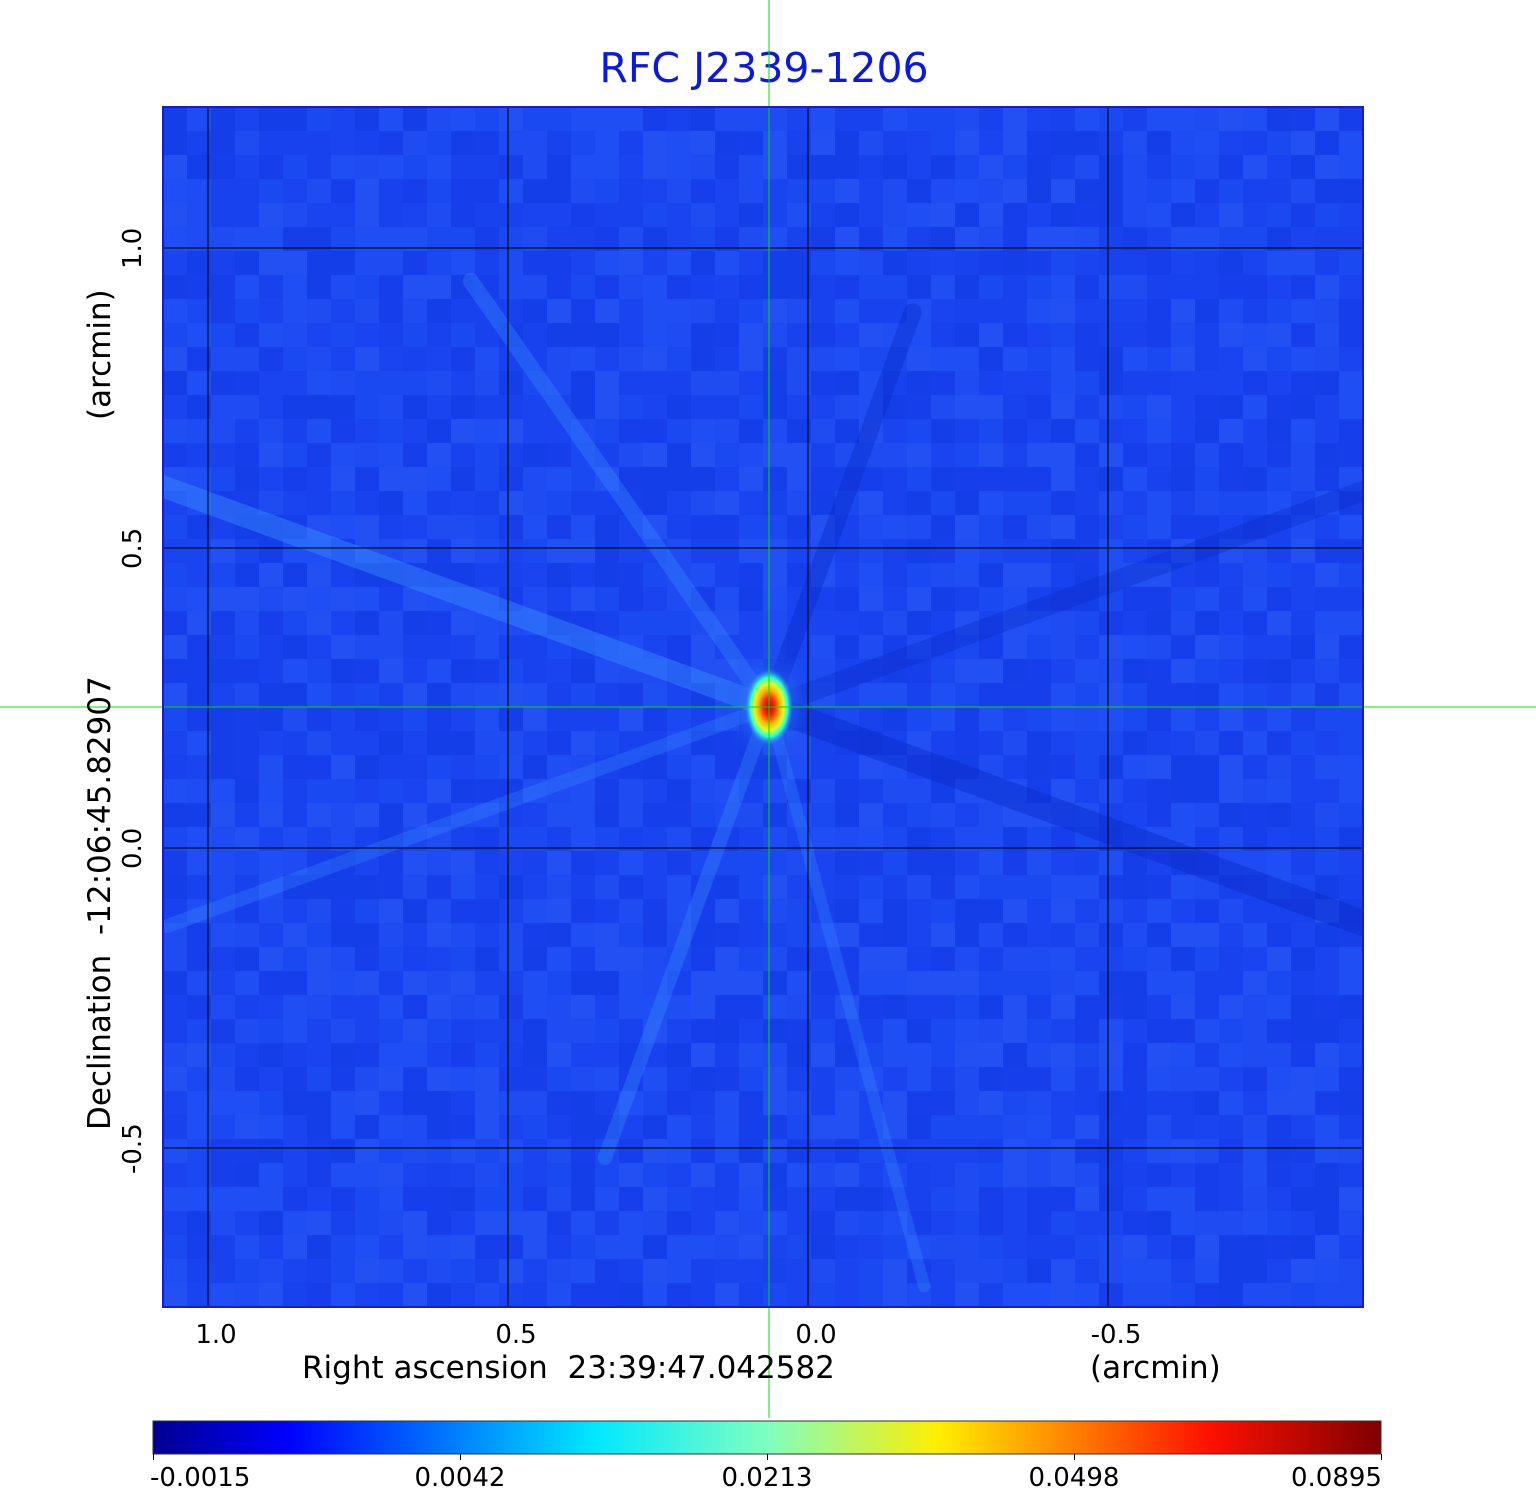 Image resolution: width=1536 pixels, height=1511 pixels. Describe the element at coordinates (133, 248) in the screenshot. I see `y-tick-label: 1.0` at that location.